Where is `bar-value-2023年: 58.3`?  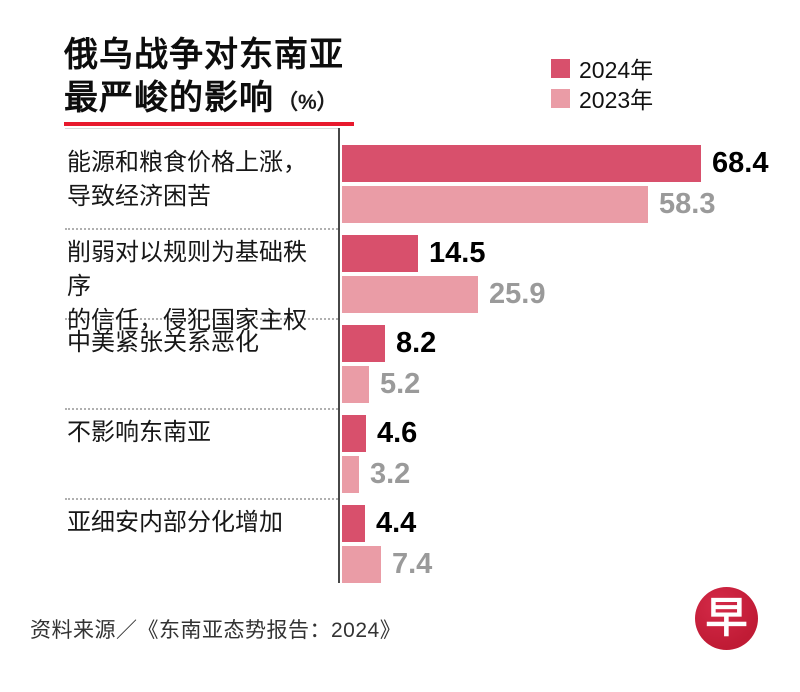
bar-value-2023年: 58.3 is located at coordinates (687, 204).